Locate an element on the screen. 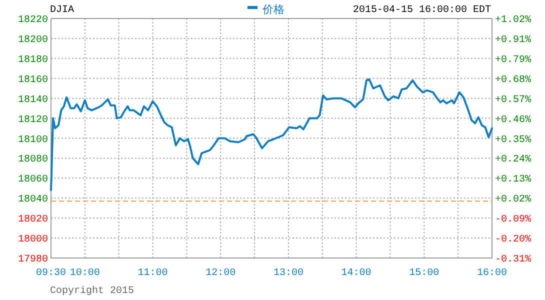  chart-subtitle: 2015-04-15 16:00:00 EDT is located at coordinates (421, 10).